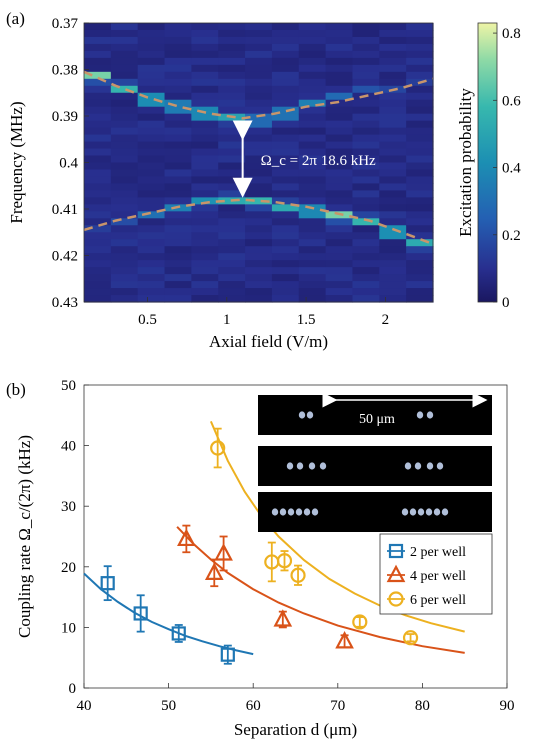 The height and width of the screenshot is (742, 535). Describe the element at coordinates (438, 552) in the screenshot. I see `legend-label: 2 per well` at that location.